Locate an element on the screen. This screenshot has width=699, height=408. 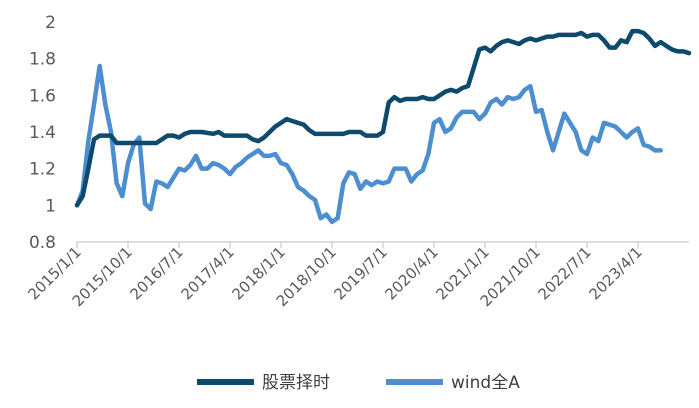
x-tick-label: 2020/4/1 is located at coordinates (411, 273).